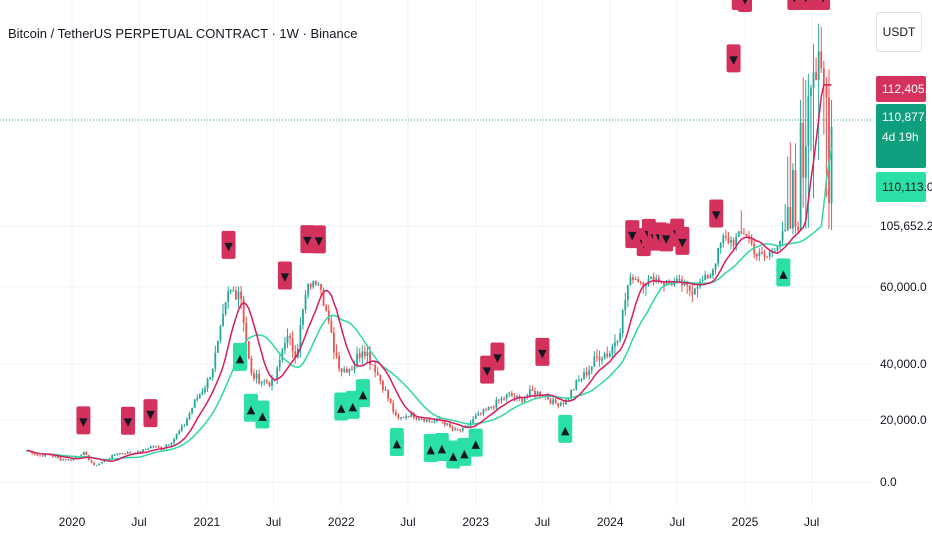 Image resolution: width=932 pixels, height=550 pixels. I want to click on y-tick-label: 0.0, so click(888, 482).